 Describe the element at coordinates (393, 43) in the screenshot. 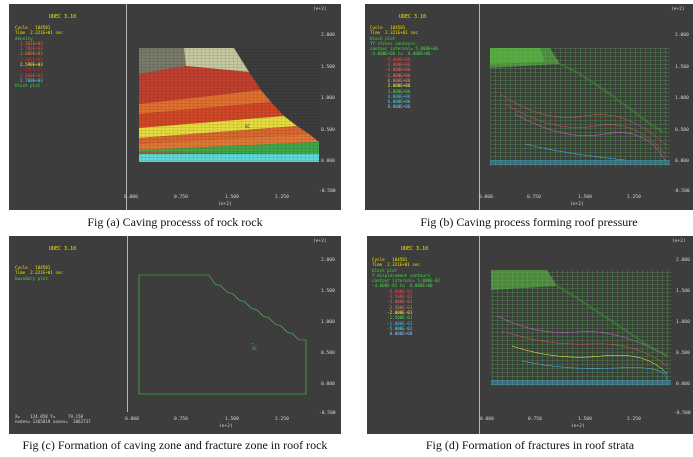

I see `legend-line: YY stress contours` at that location.